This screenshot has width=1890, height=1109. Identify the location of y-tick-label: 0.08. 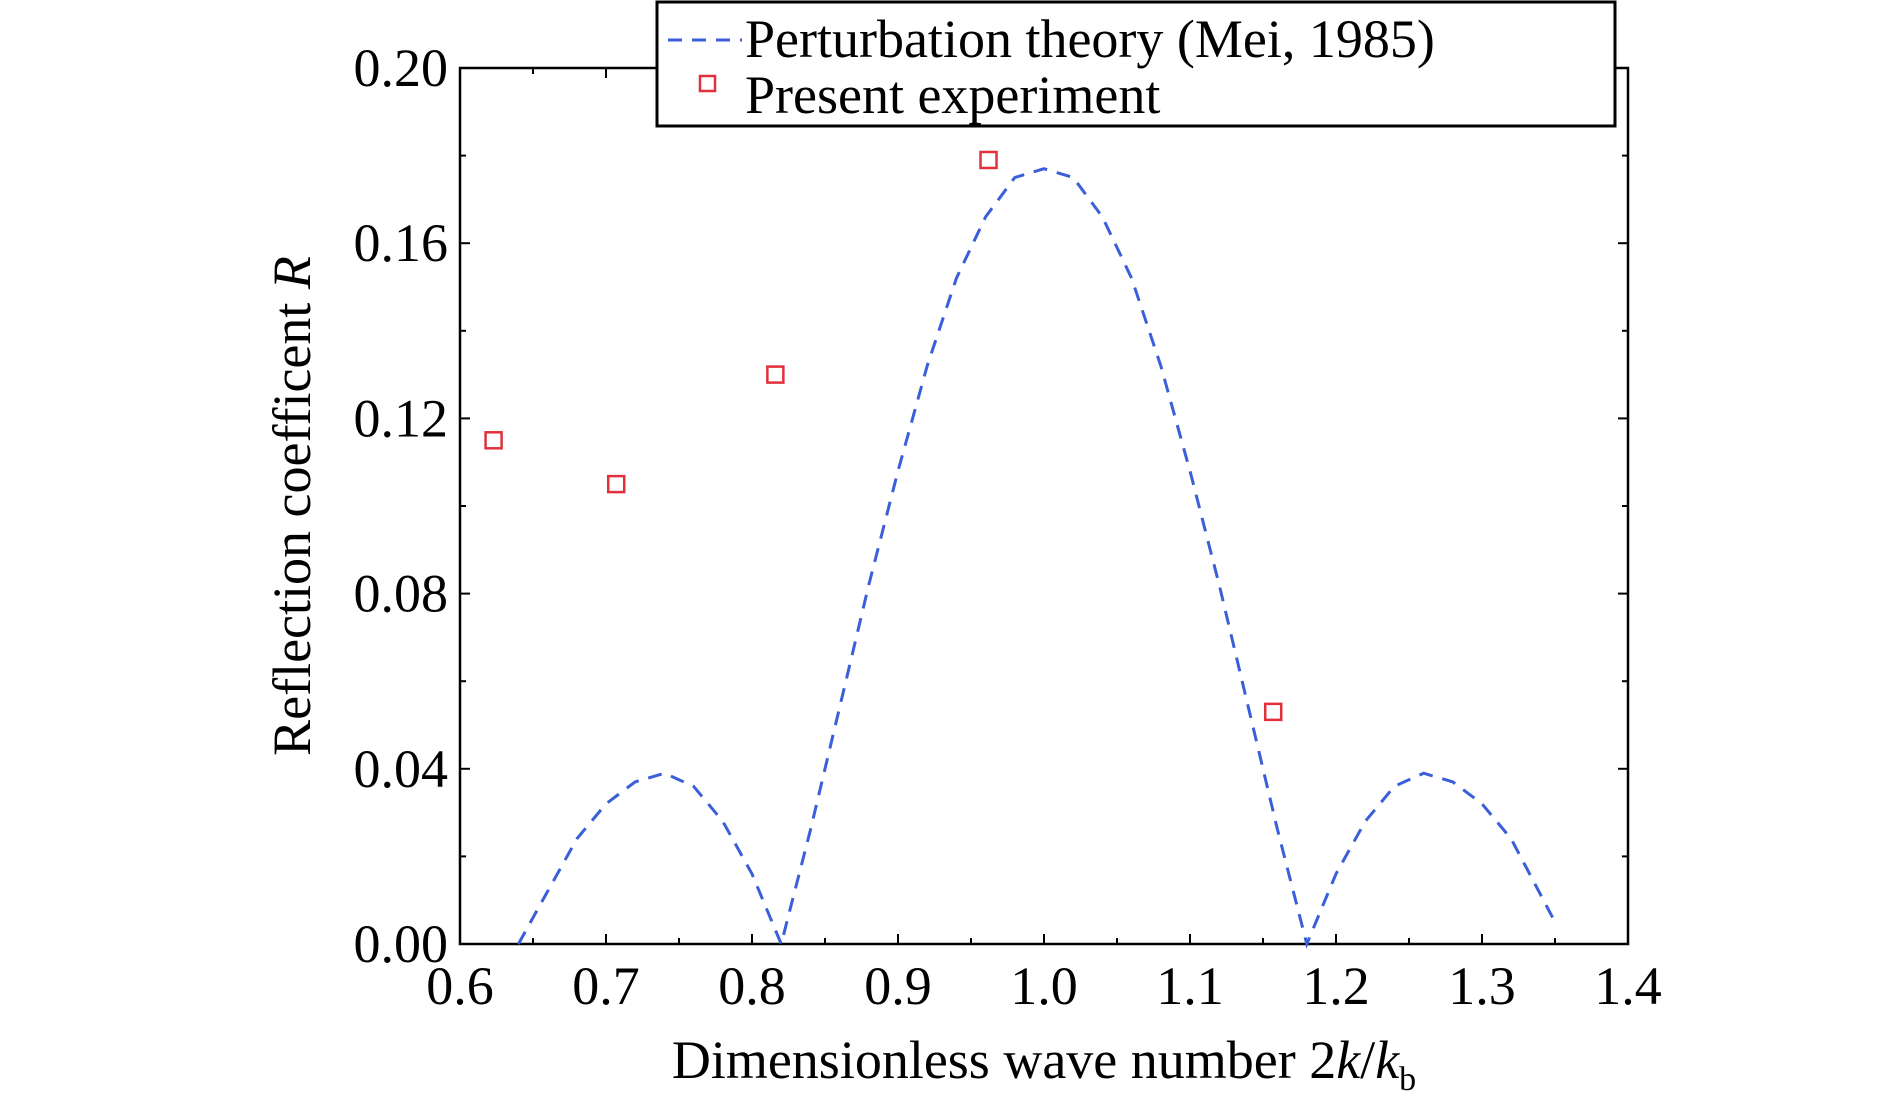
(401, 594).